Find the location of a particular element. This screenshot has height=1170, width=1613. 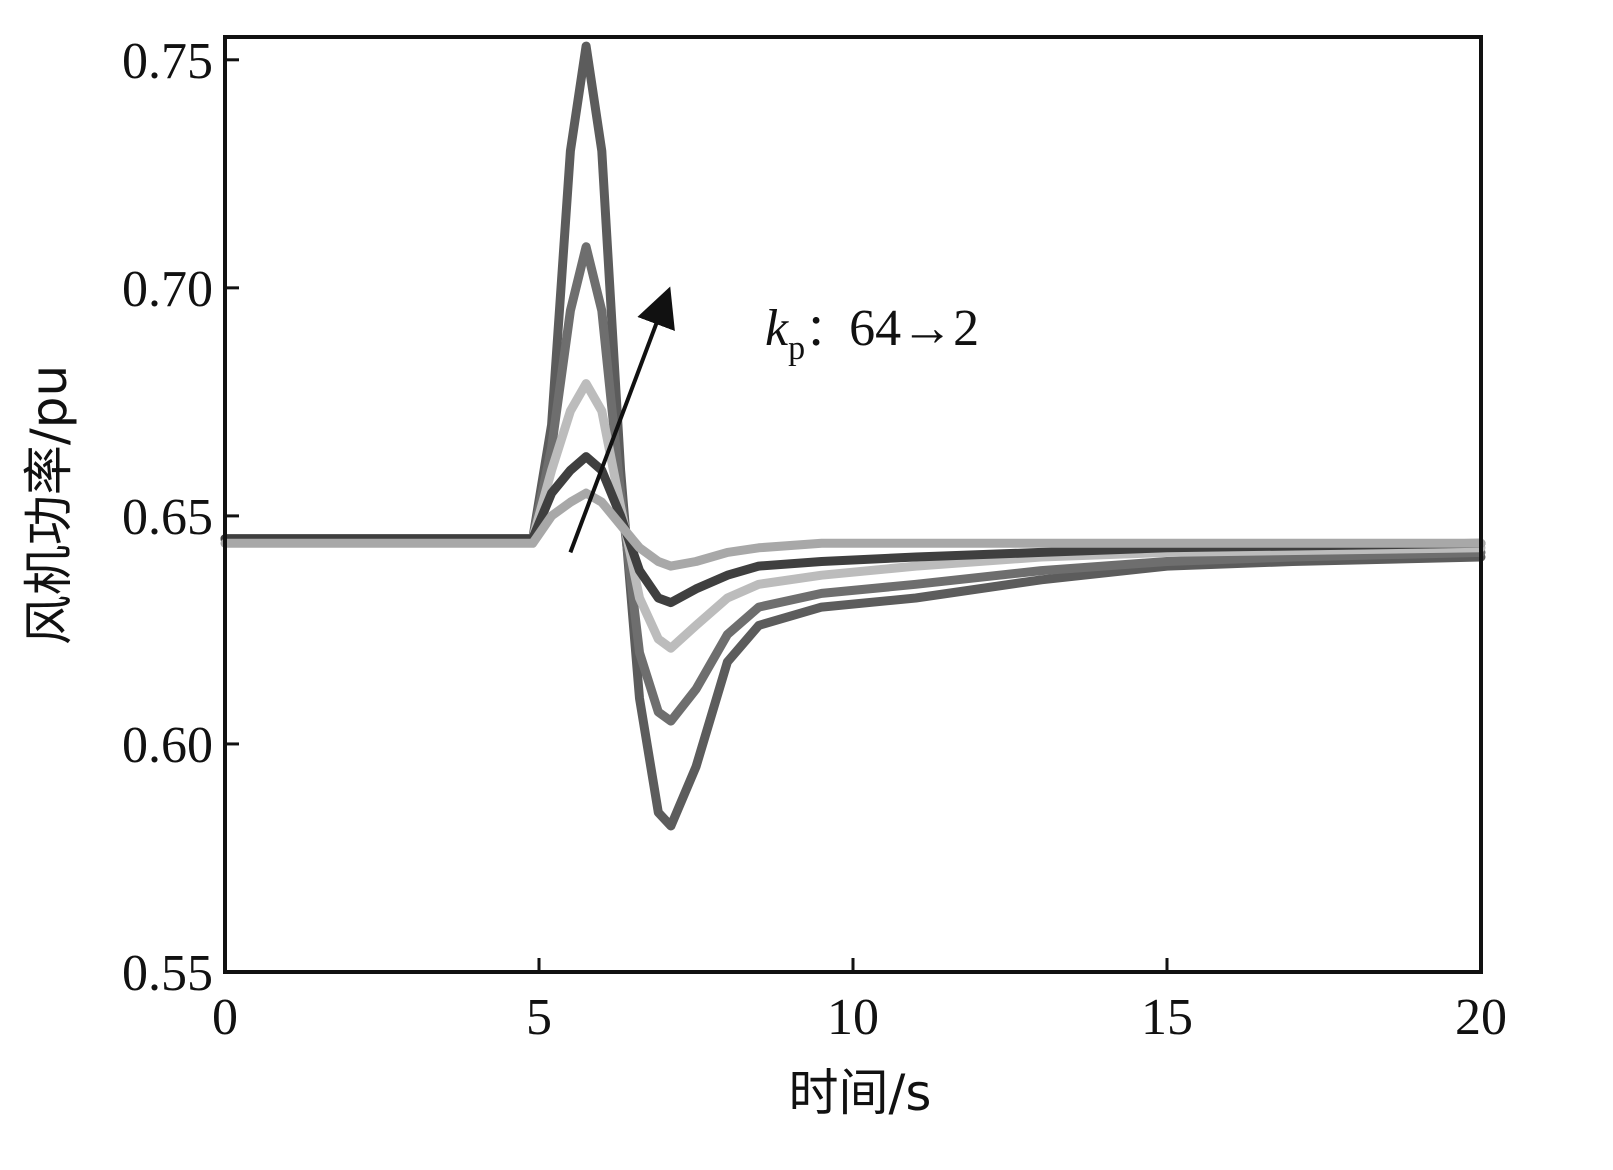

y-tick-label: 0.55 is located at coordinates (167, 973).